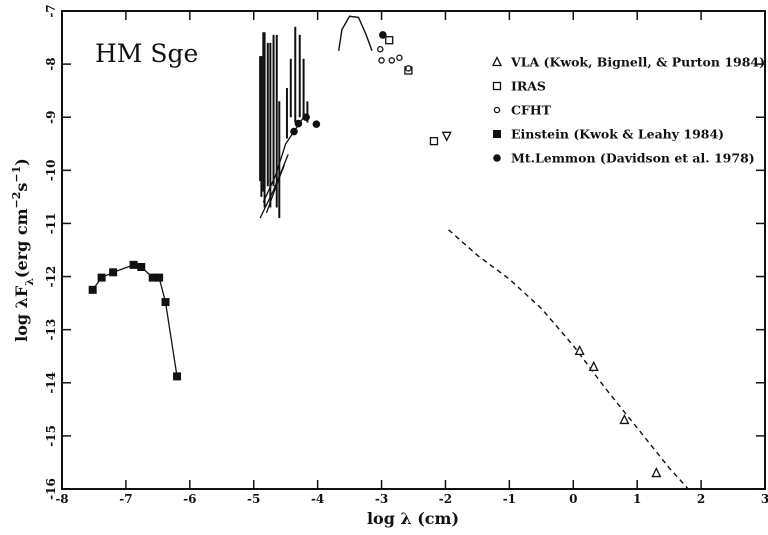  I want to click on x-tick-label: -1, so click(509, 499).